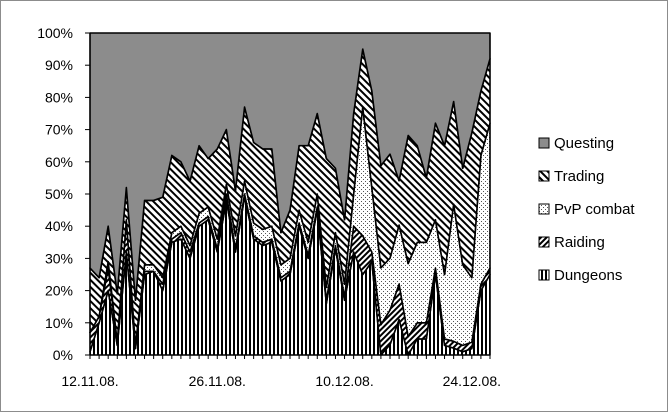  I want to click on legend-label: Raiding, so click(579, 242).